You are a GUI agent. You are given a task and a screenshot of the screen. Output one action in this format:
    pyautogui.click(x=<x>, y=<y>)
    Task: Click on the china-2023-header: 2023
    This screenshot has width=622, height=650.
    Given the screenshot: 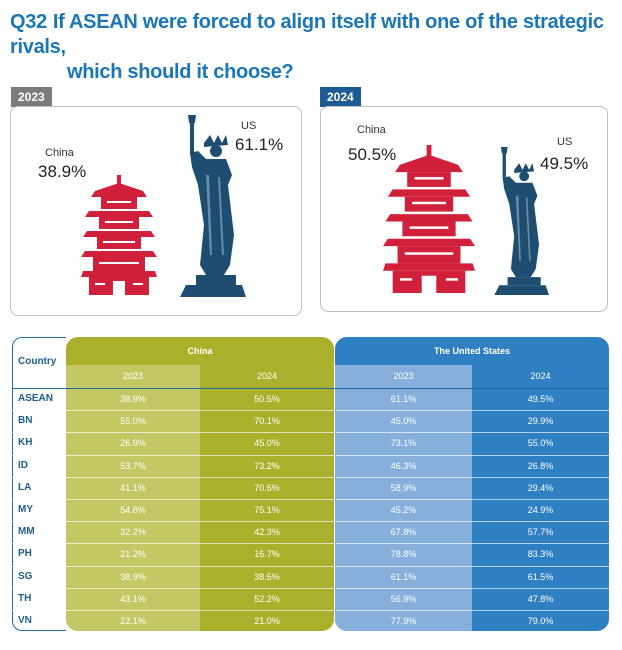 What is the action you would take?
    pyautogui.click(x=133, y=376)
    